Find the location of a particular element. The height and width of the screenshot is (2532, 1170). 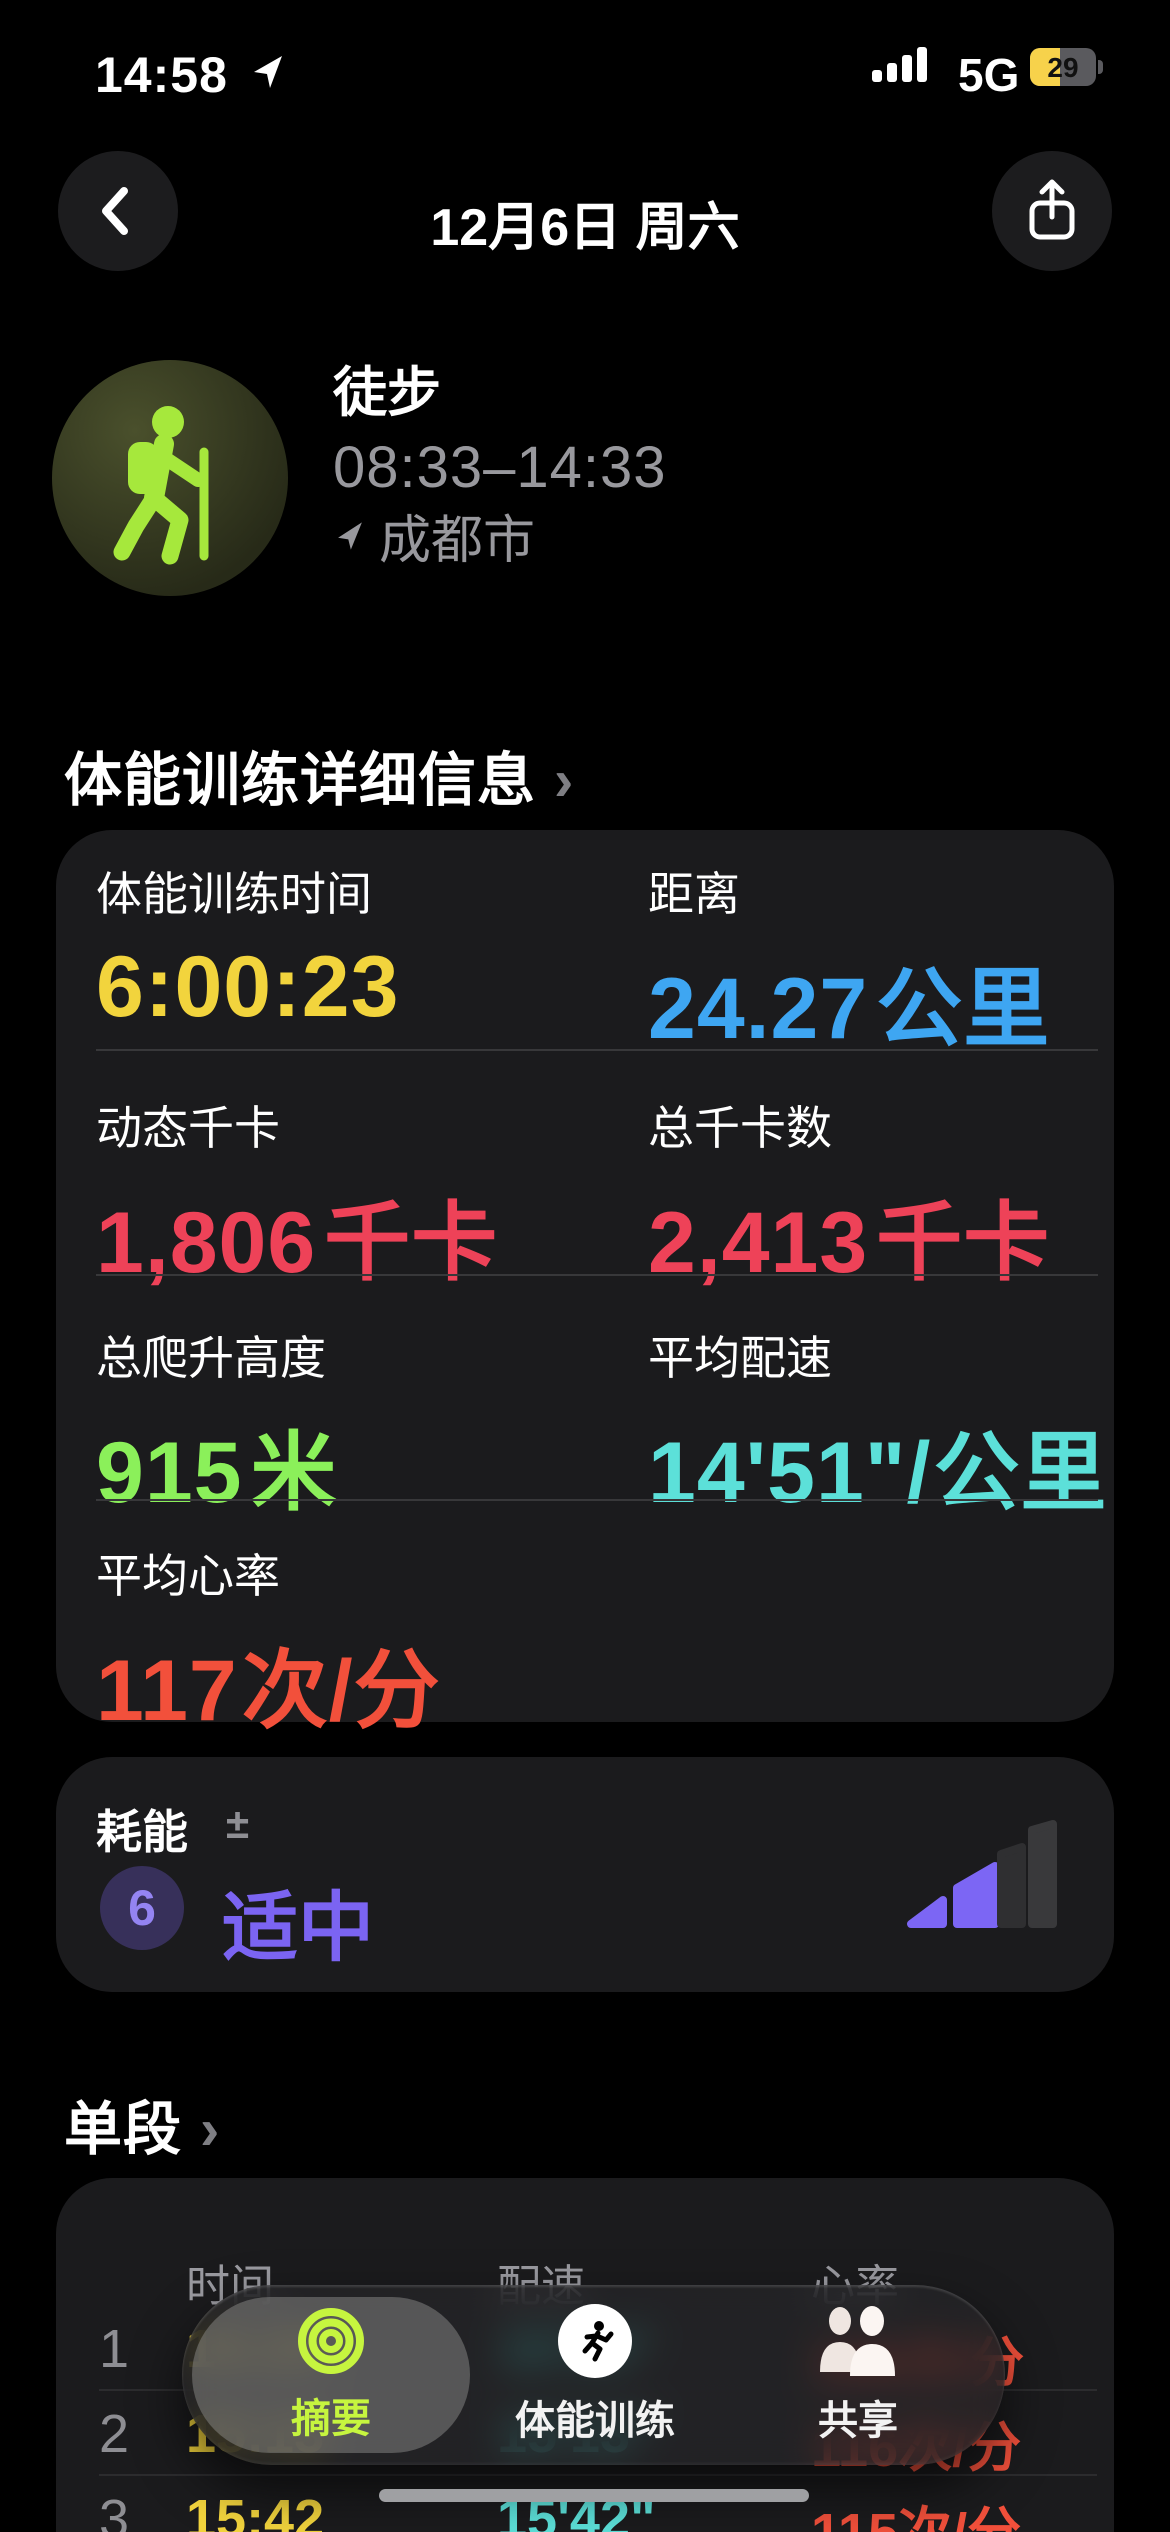

workout-type-badge is located at coordinates (170, 478).